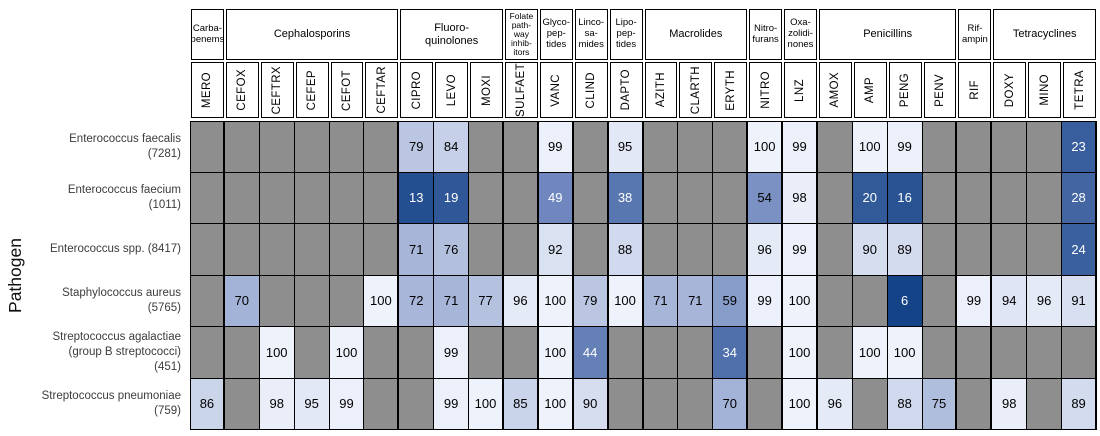 The image size is (1100, 436). What do you see at coordinates (207, 147) in the screenshot?
I see `heatmap-cell-mero-row1` at bounding box center [207, 147].